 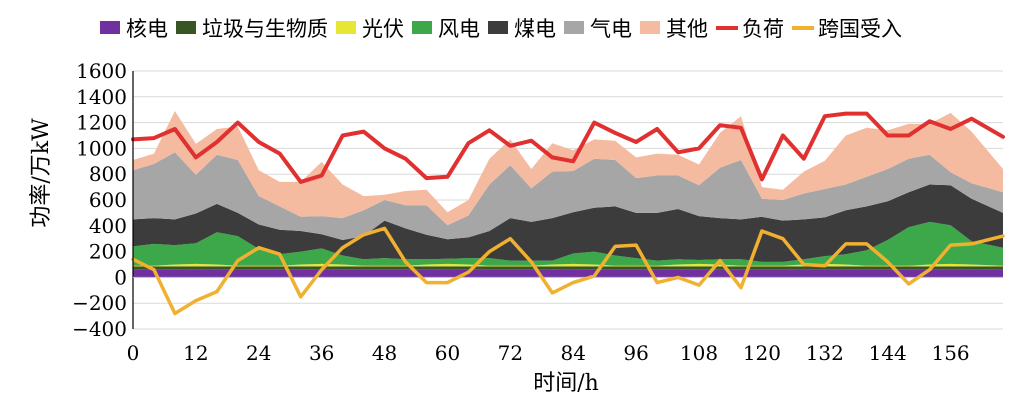 What do you see at coordinates (108, 226) in the screenshot?
I see `y-tick-label: 400` at bounding box center [108, 226].